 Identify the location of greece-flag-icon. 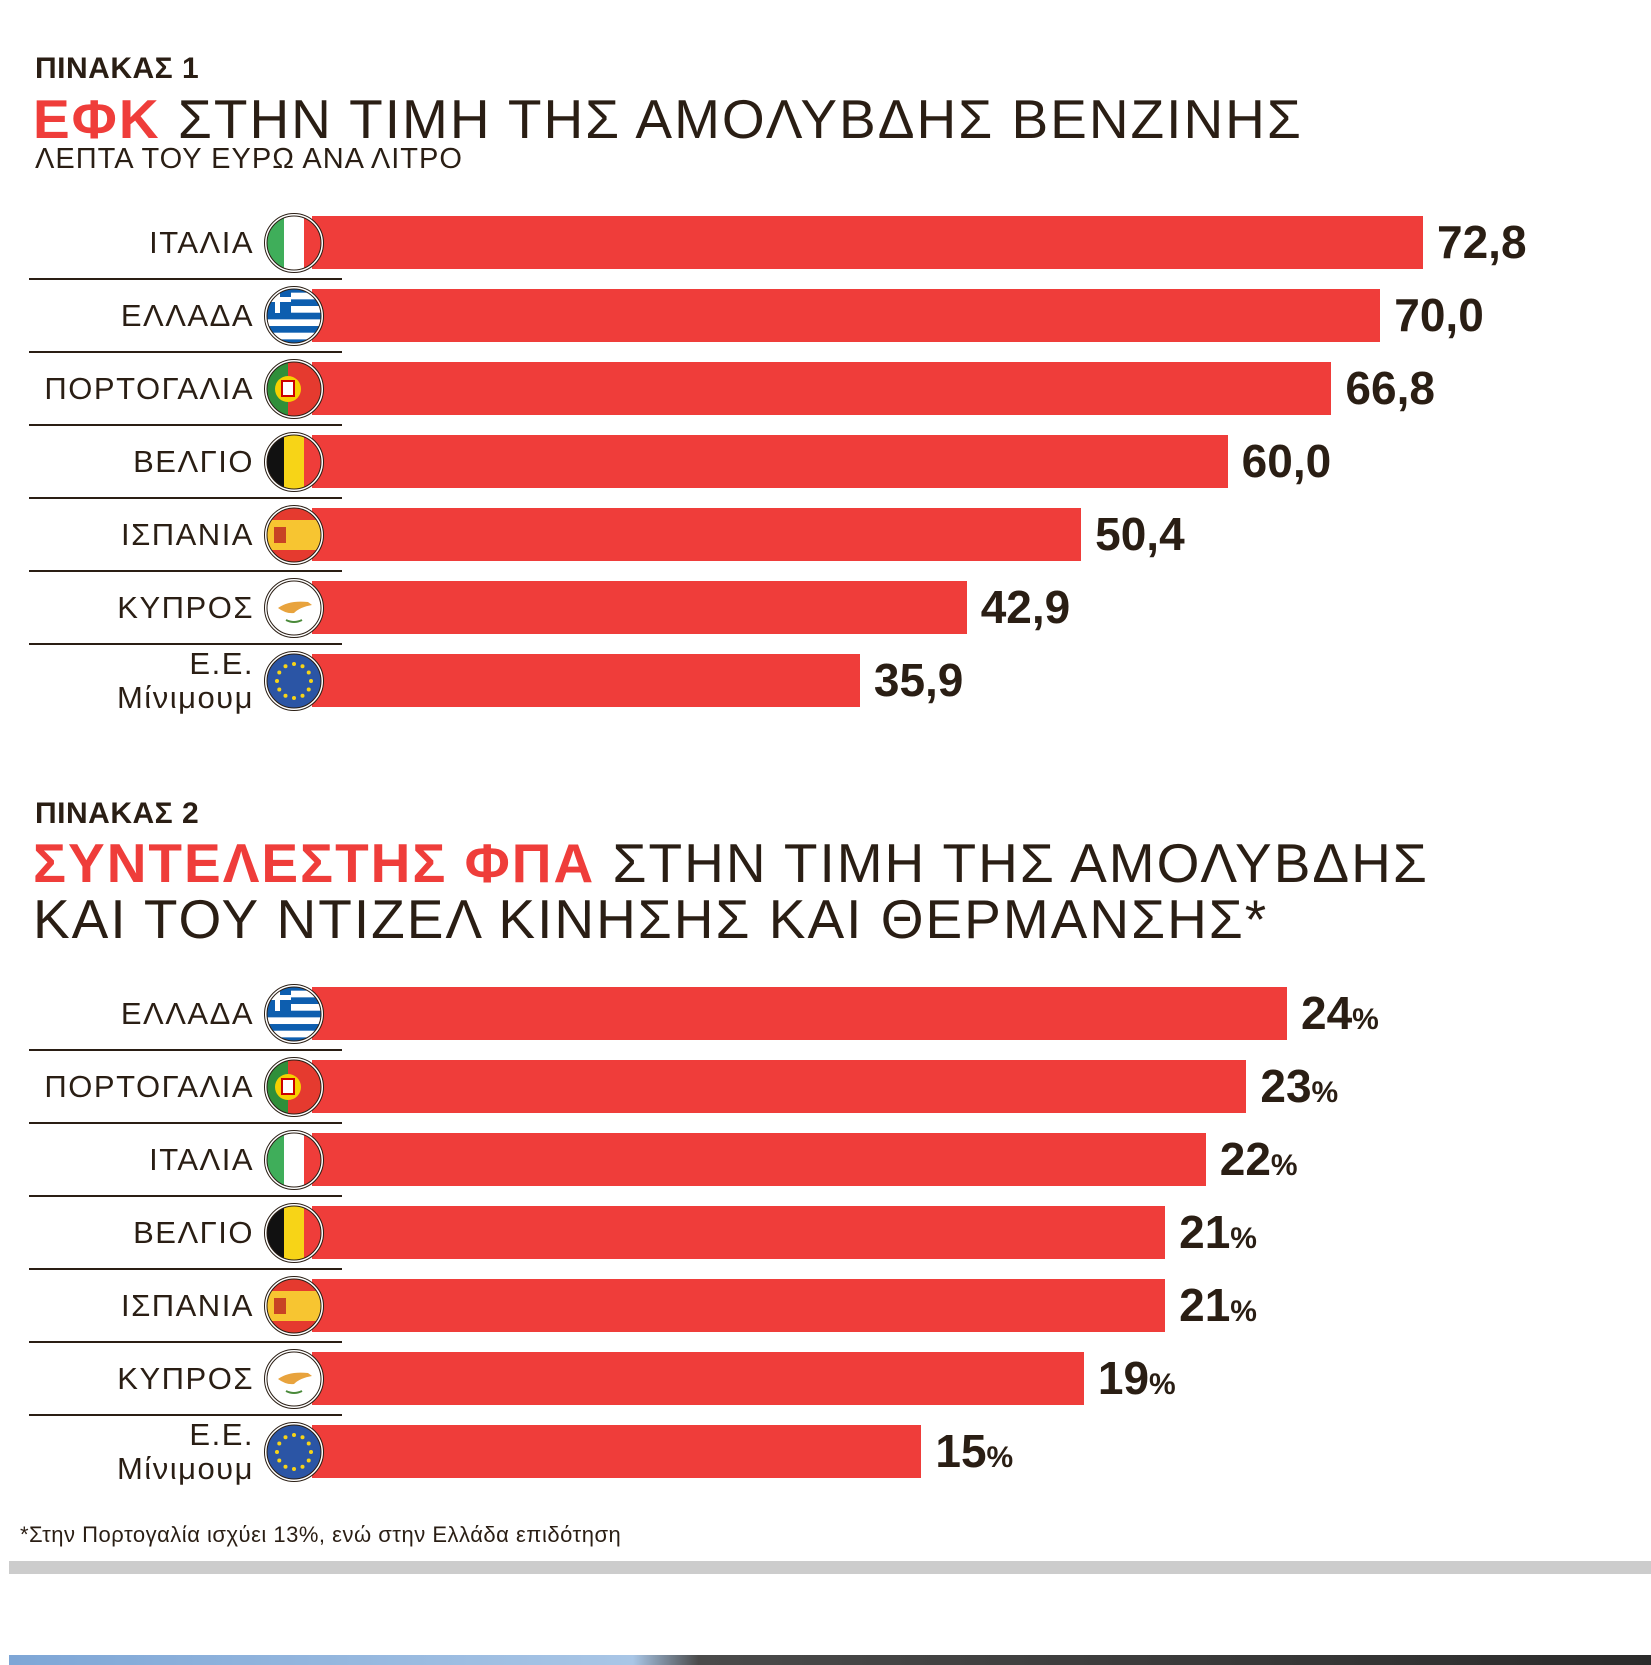
(294, 316).